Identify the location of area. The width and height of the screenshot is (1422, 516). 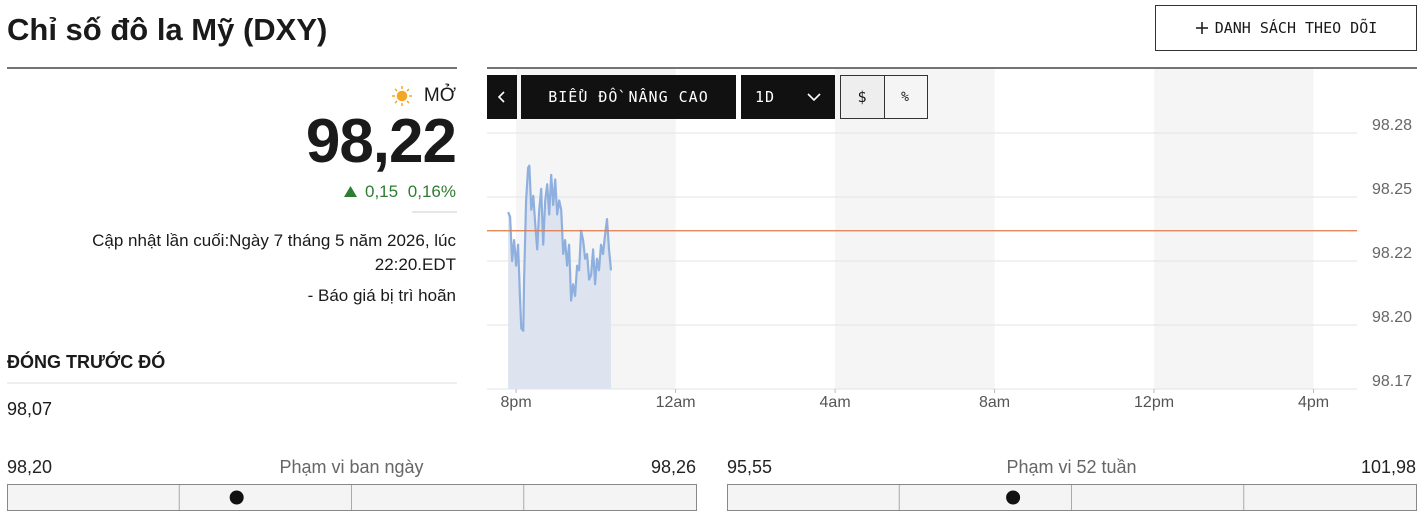
(560, 277).